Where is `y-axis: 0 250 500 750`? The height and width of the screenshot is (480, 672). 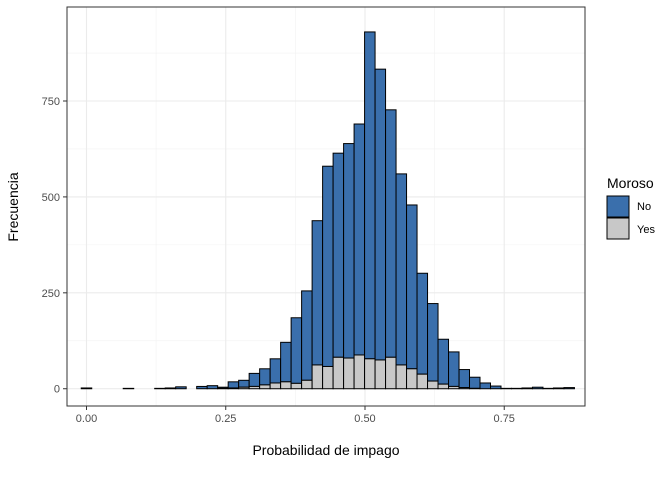 y-axis: 0 250 500 750 is located at coordinates (54, 246).